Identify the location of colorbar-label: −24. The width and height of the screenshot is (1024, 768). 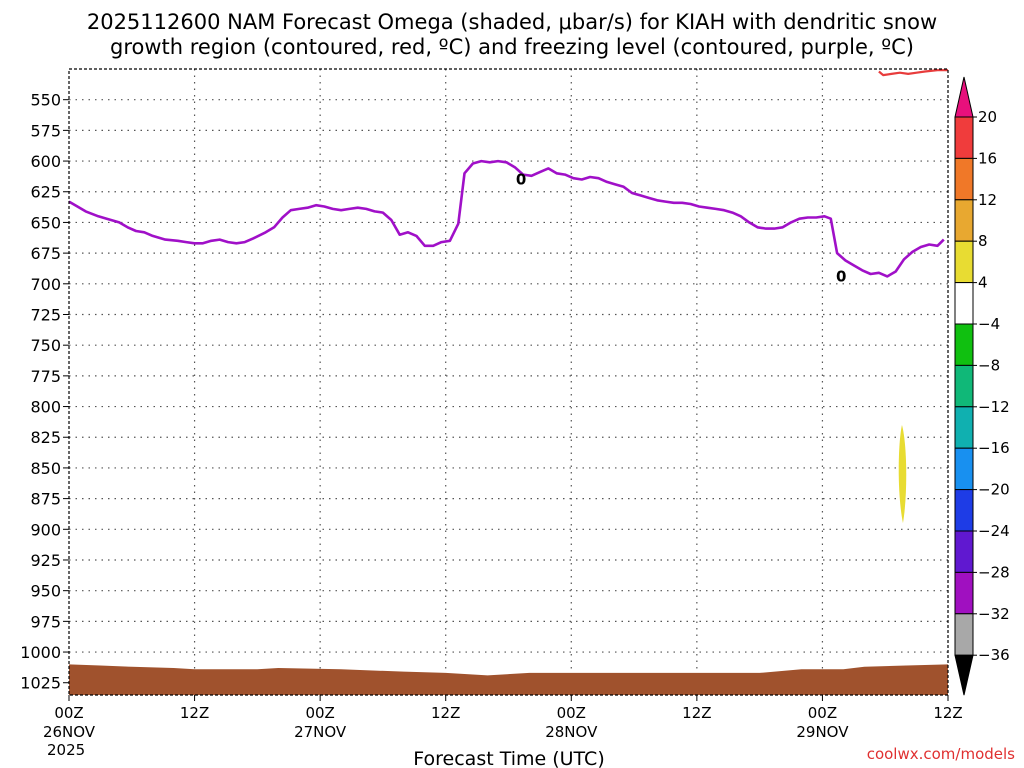
(994, 531).